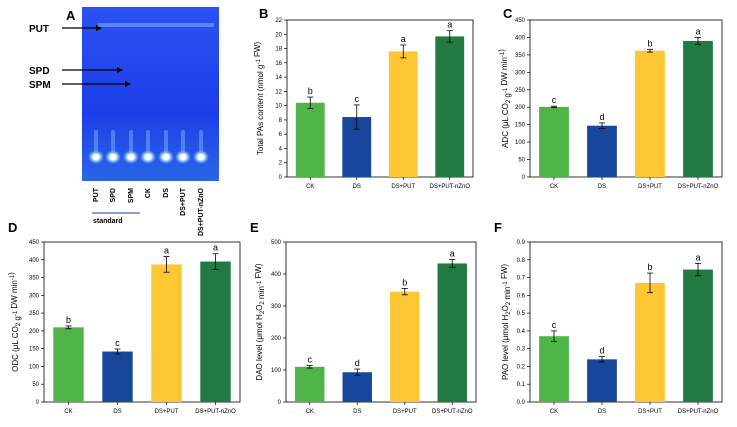  Describe the element at coordinates (521, 332) in the screenshot. I see `y-tick-label: 0.4` at that location.